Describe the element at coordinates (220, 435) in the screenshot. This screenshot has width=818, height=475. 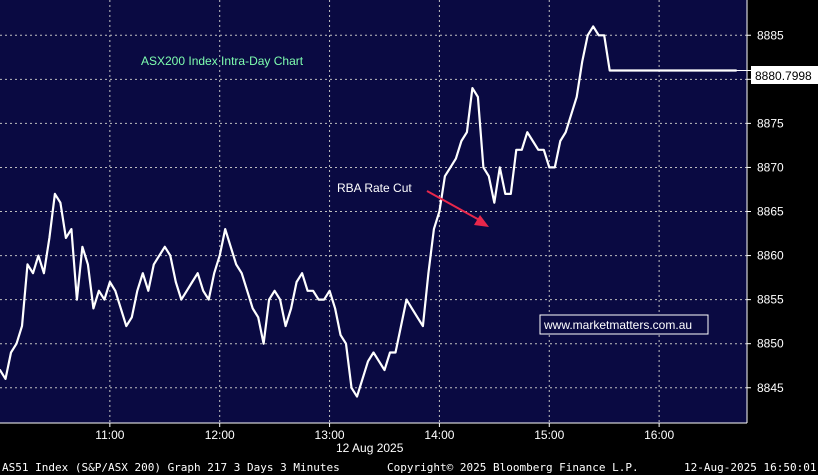
I see `x-tick-label: 12:00` at that location.